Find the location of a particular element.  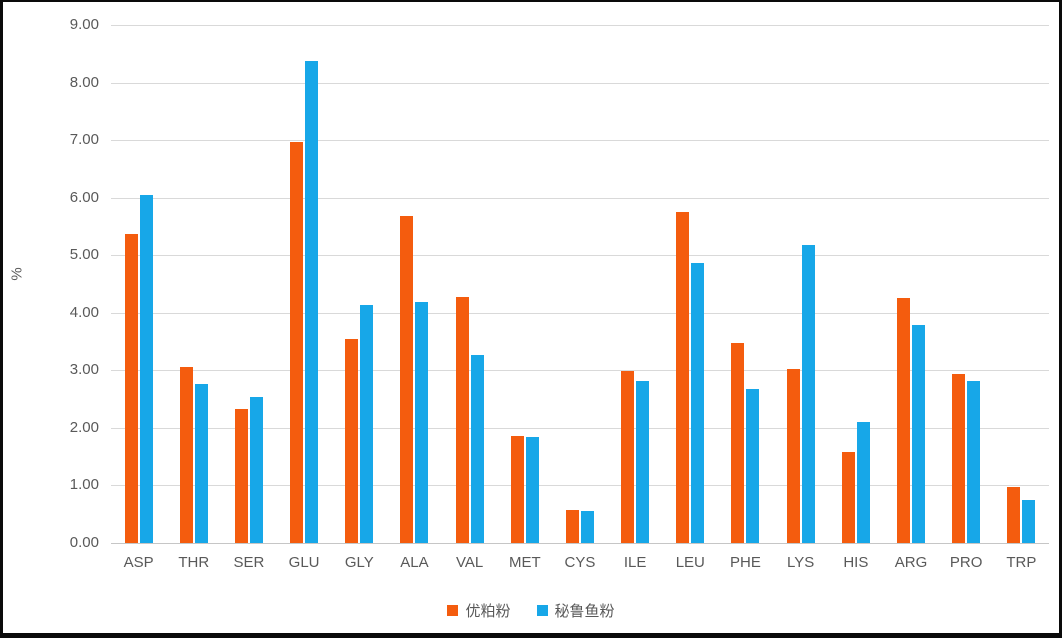

legend-item: 优粕粉 is located at coordinates (479, 610).